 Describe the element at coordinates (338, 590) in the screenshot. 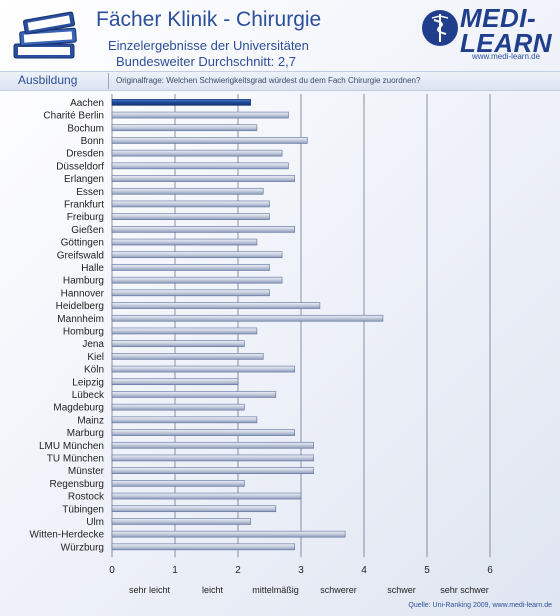

I see `scale-label: schwerer` at that location.